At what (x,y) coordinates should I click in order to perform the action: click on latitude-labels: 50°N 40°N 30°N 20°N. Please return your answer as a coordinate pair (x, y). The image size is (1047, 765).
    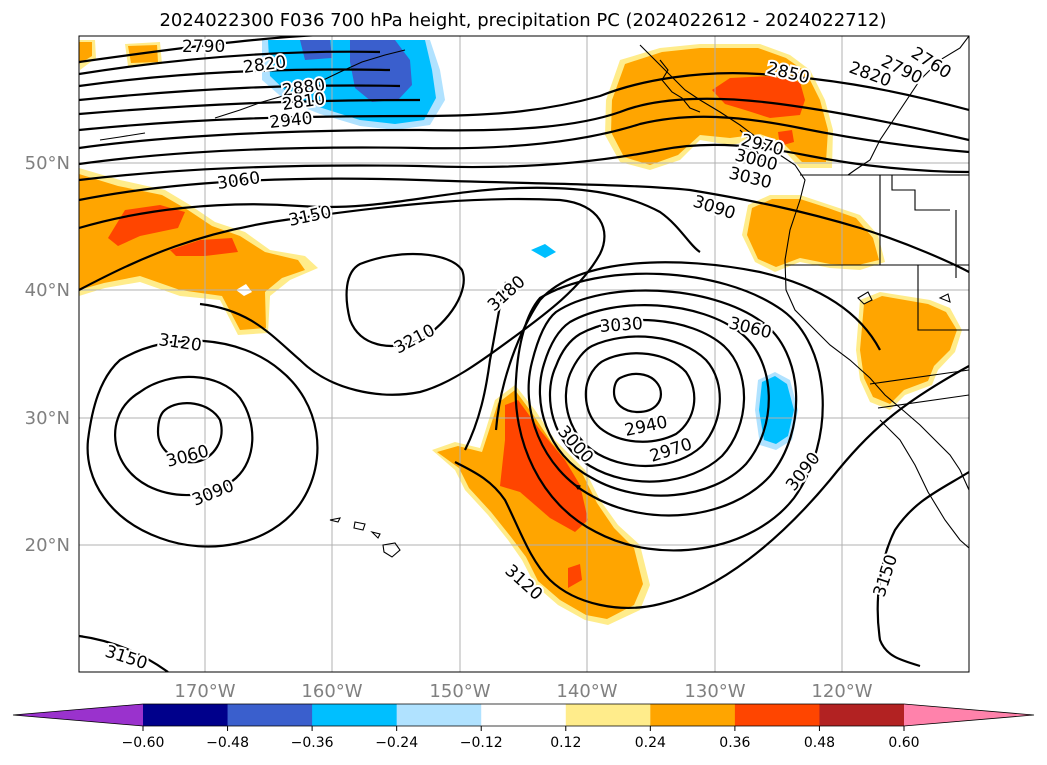
    Looking at the image, I should click on (47, 354).